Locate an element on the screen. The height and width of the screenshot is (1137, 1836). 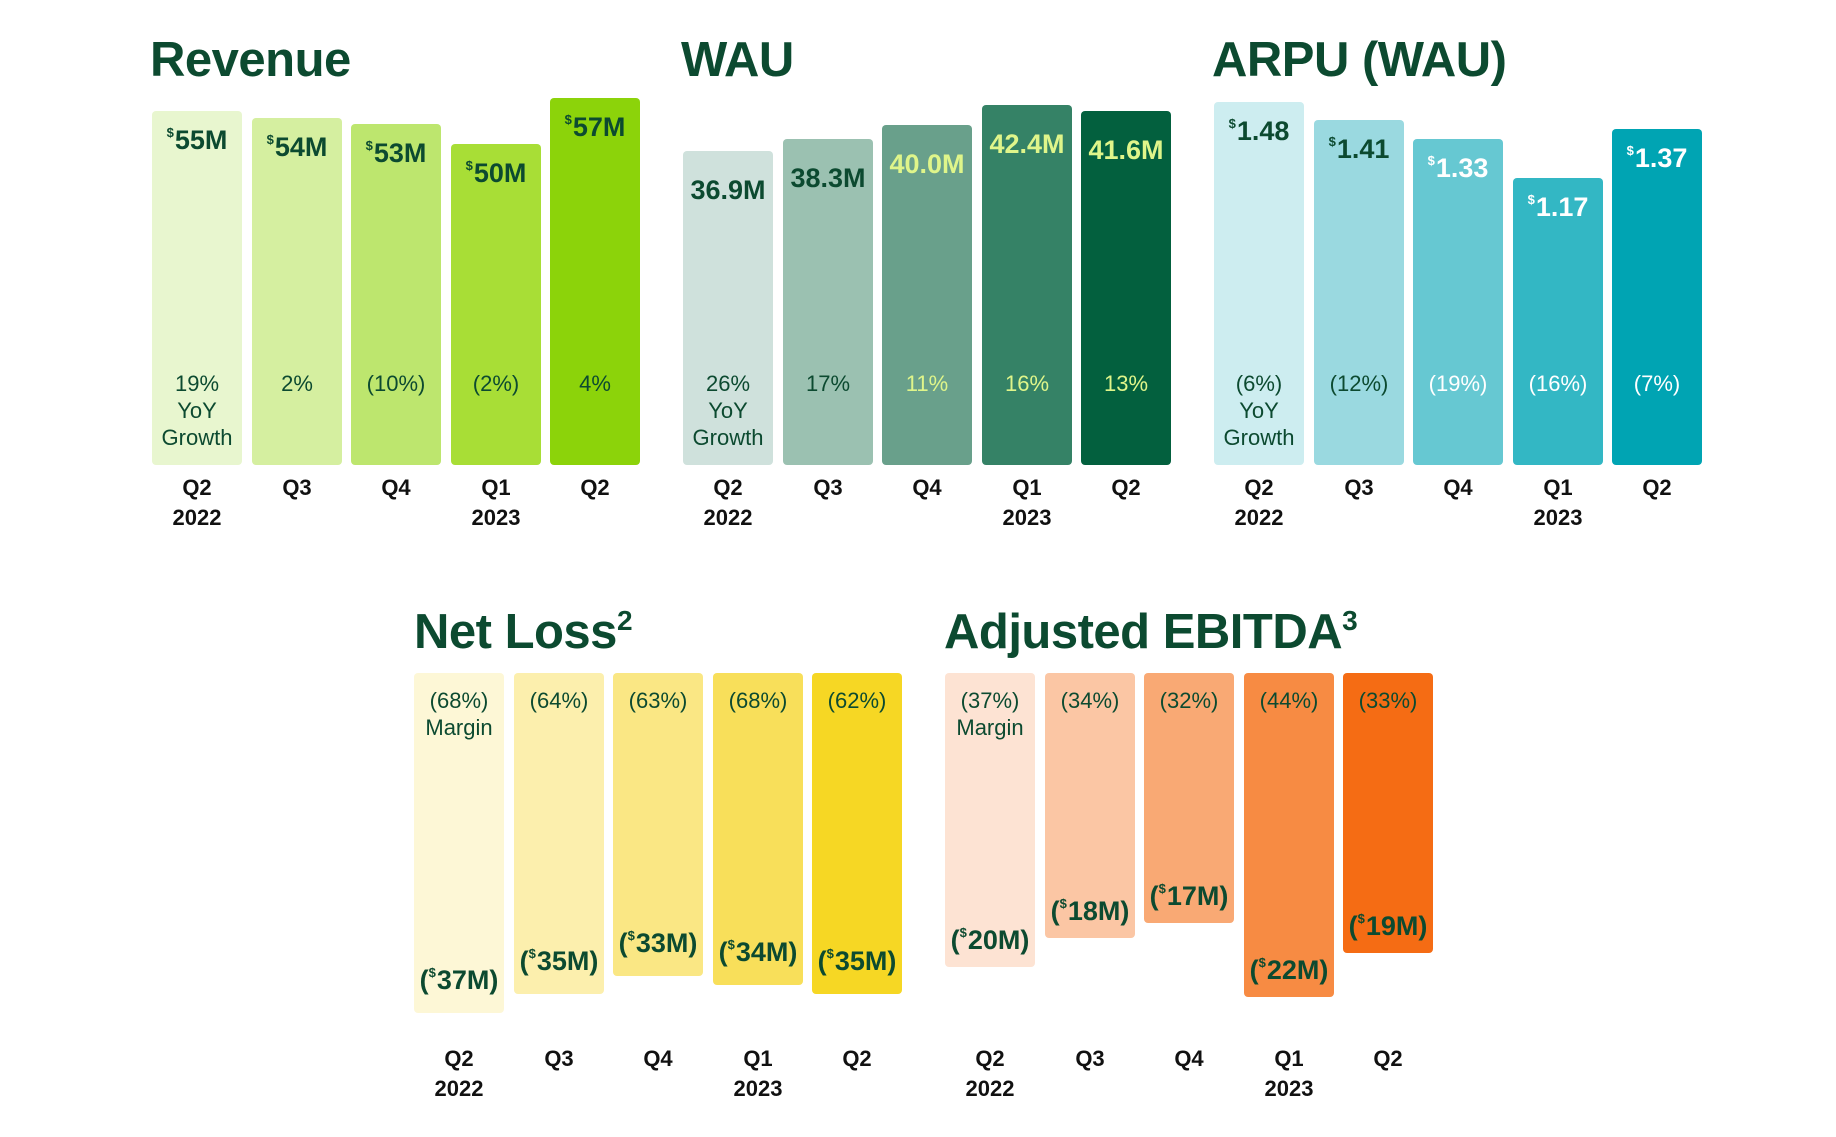
arpu-title-text: ARPU (WAU) is located at coordinates (1359, 60).